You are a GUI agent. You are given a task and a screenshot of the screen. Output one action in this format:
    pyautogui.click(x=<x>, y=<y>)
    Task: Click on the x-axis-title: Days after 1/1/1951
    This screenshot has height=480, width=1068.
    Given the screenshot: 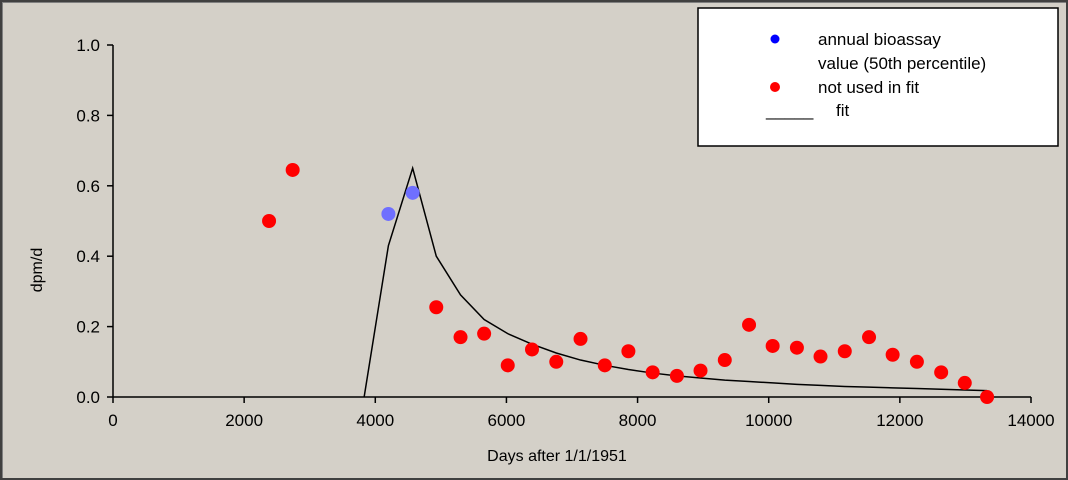 What is the action you would take?
    pyautogui.click(x=557, y=456)
    